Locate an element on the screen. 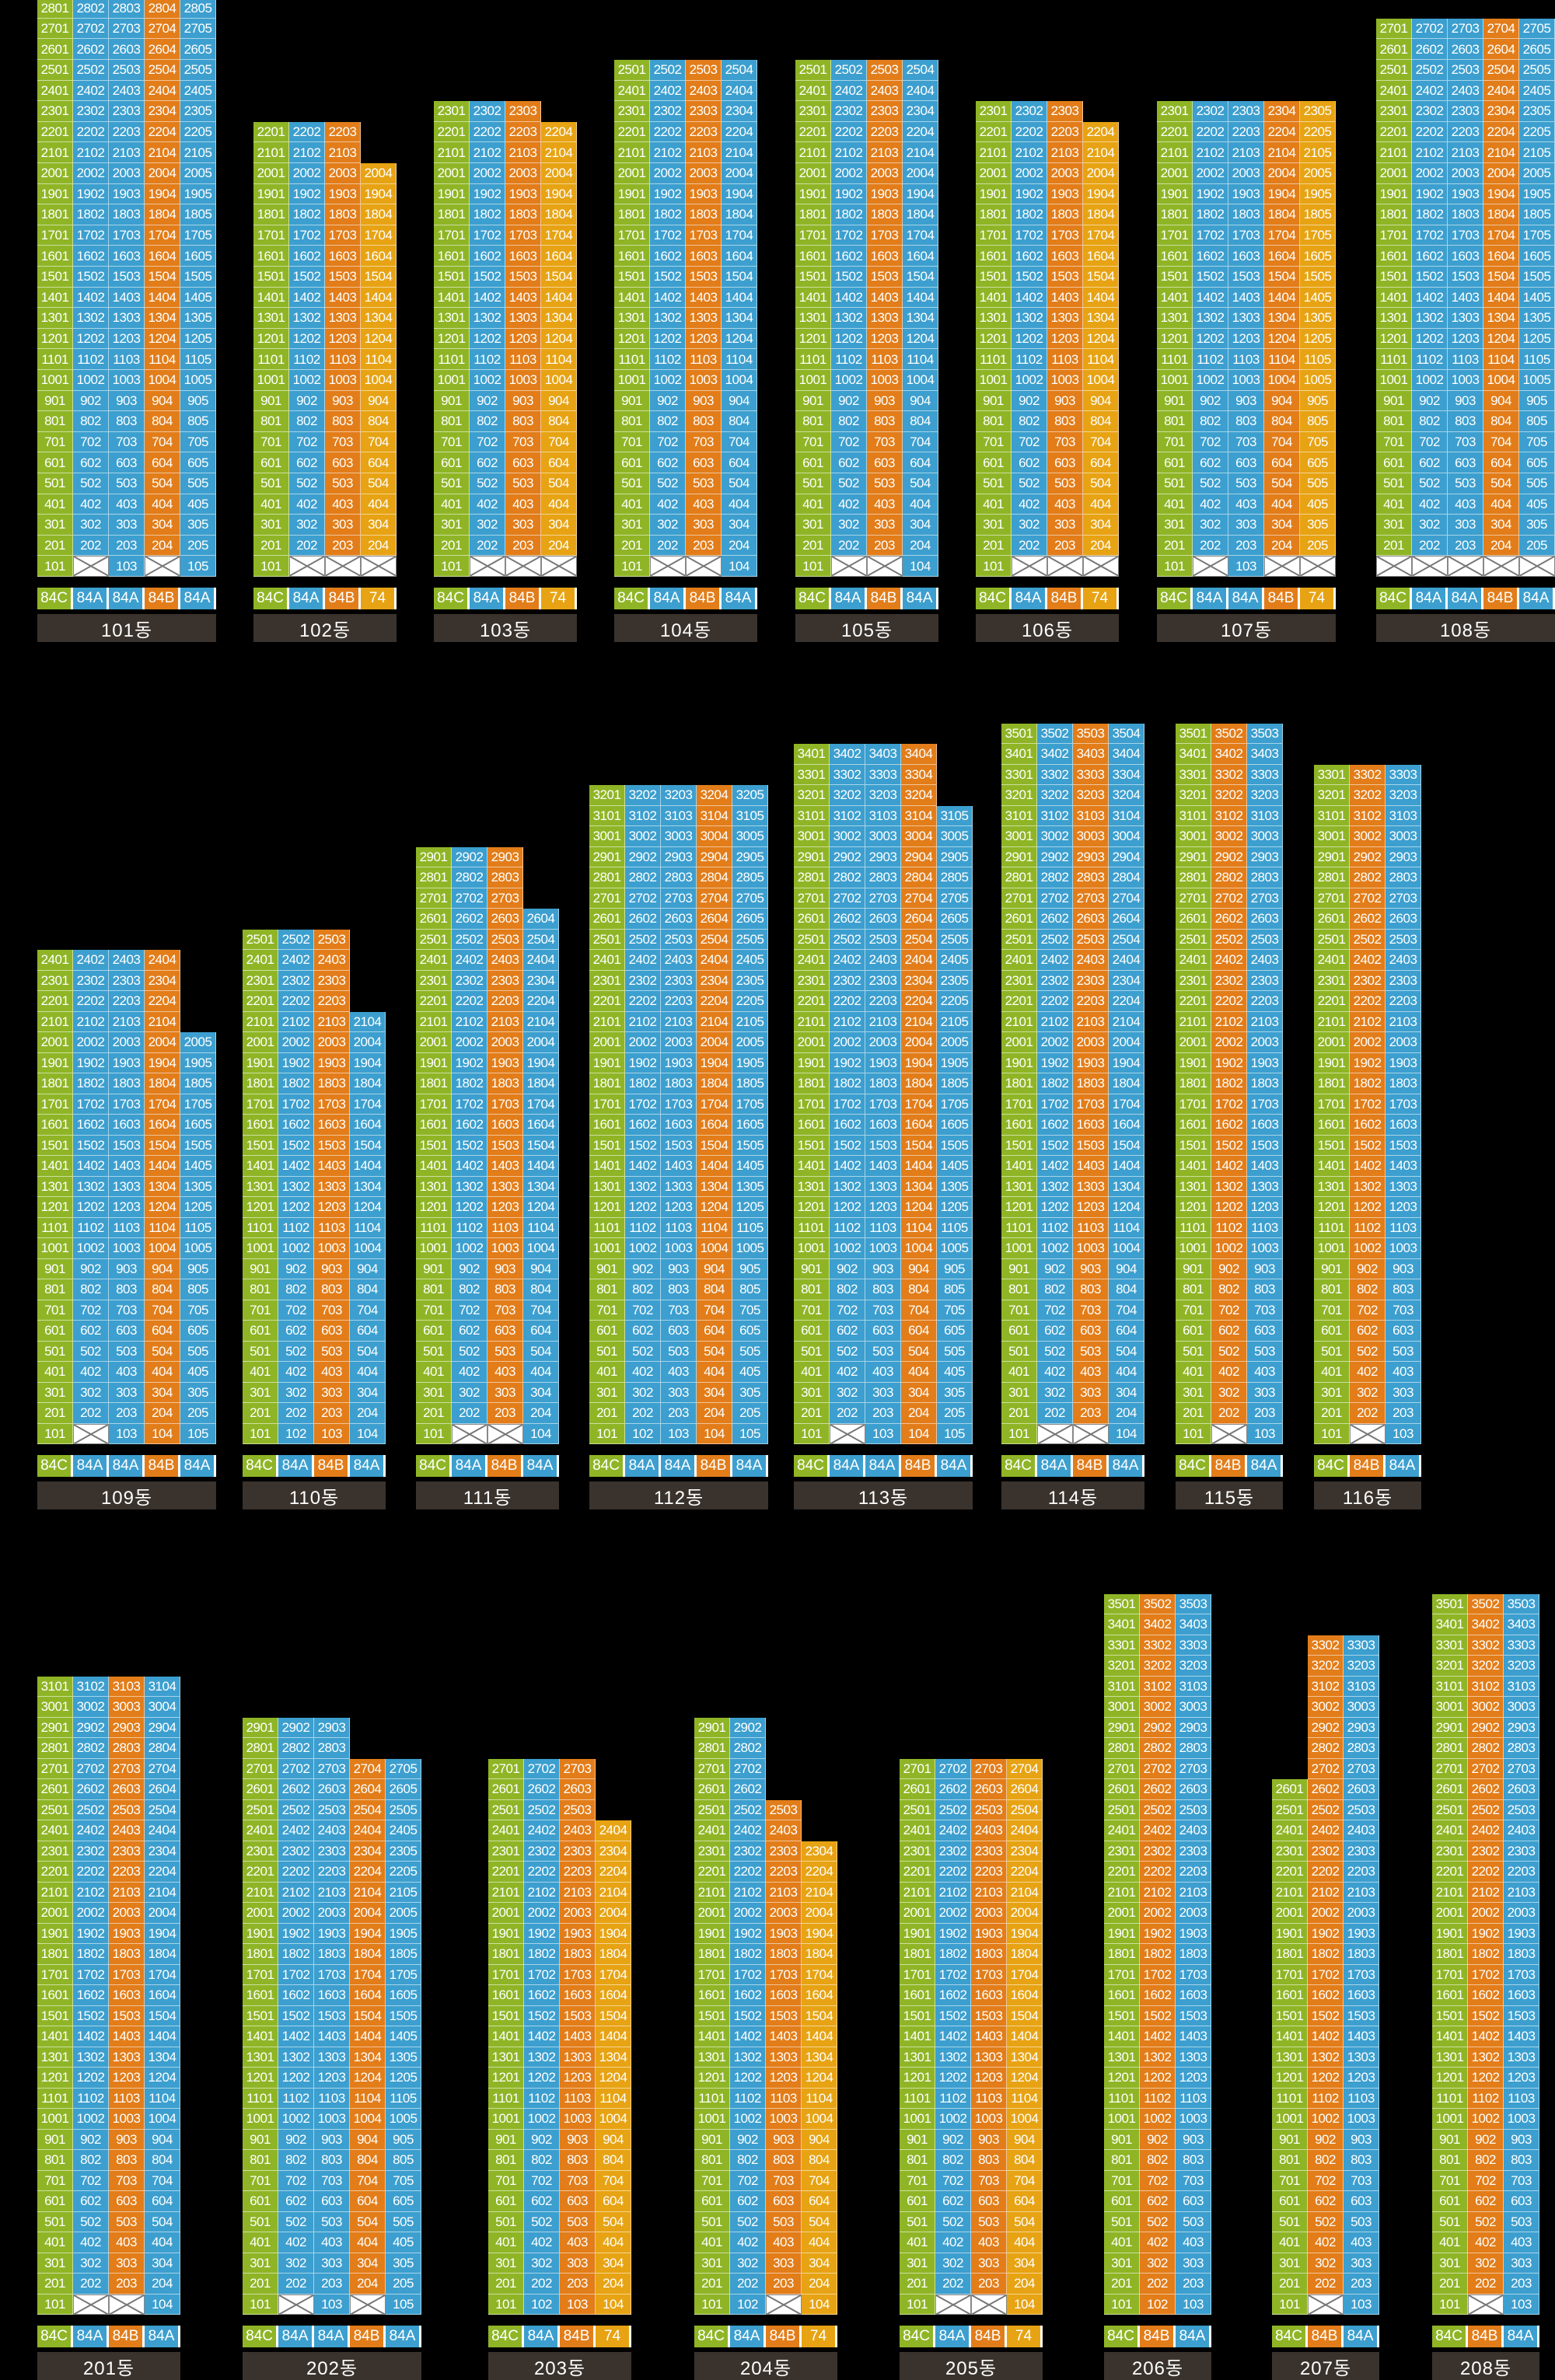 The image size is (1555, 2380). unit-cell: 1204 is located at coordinates (368, 2078).